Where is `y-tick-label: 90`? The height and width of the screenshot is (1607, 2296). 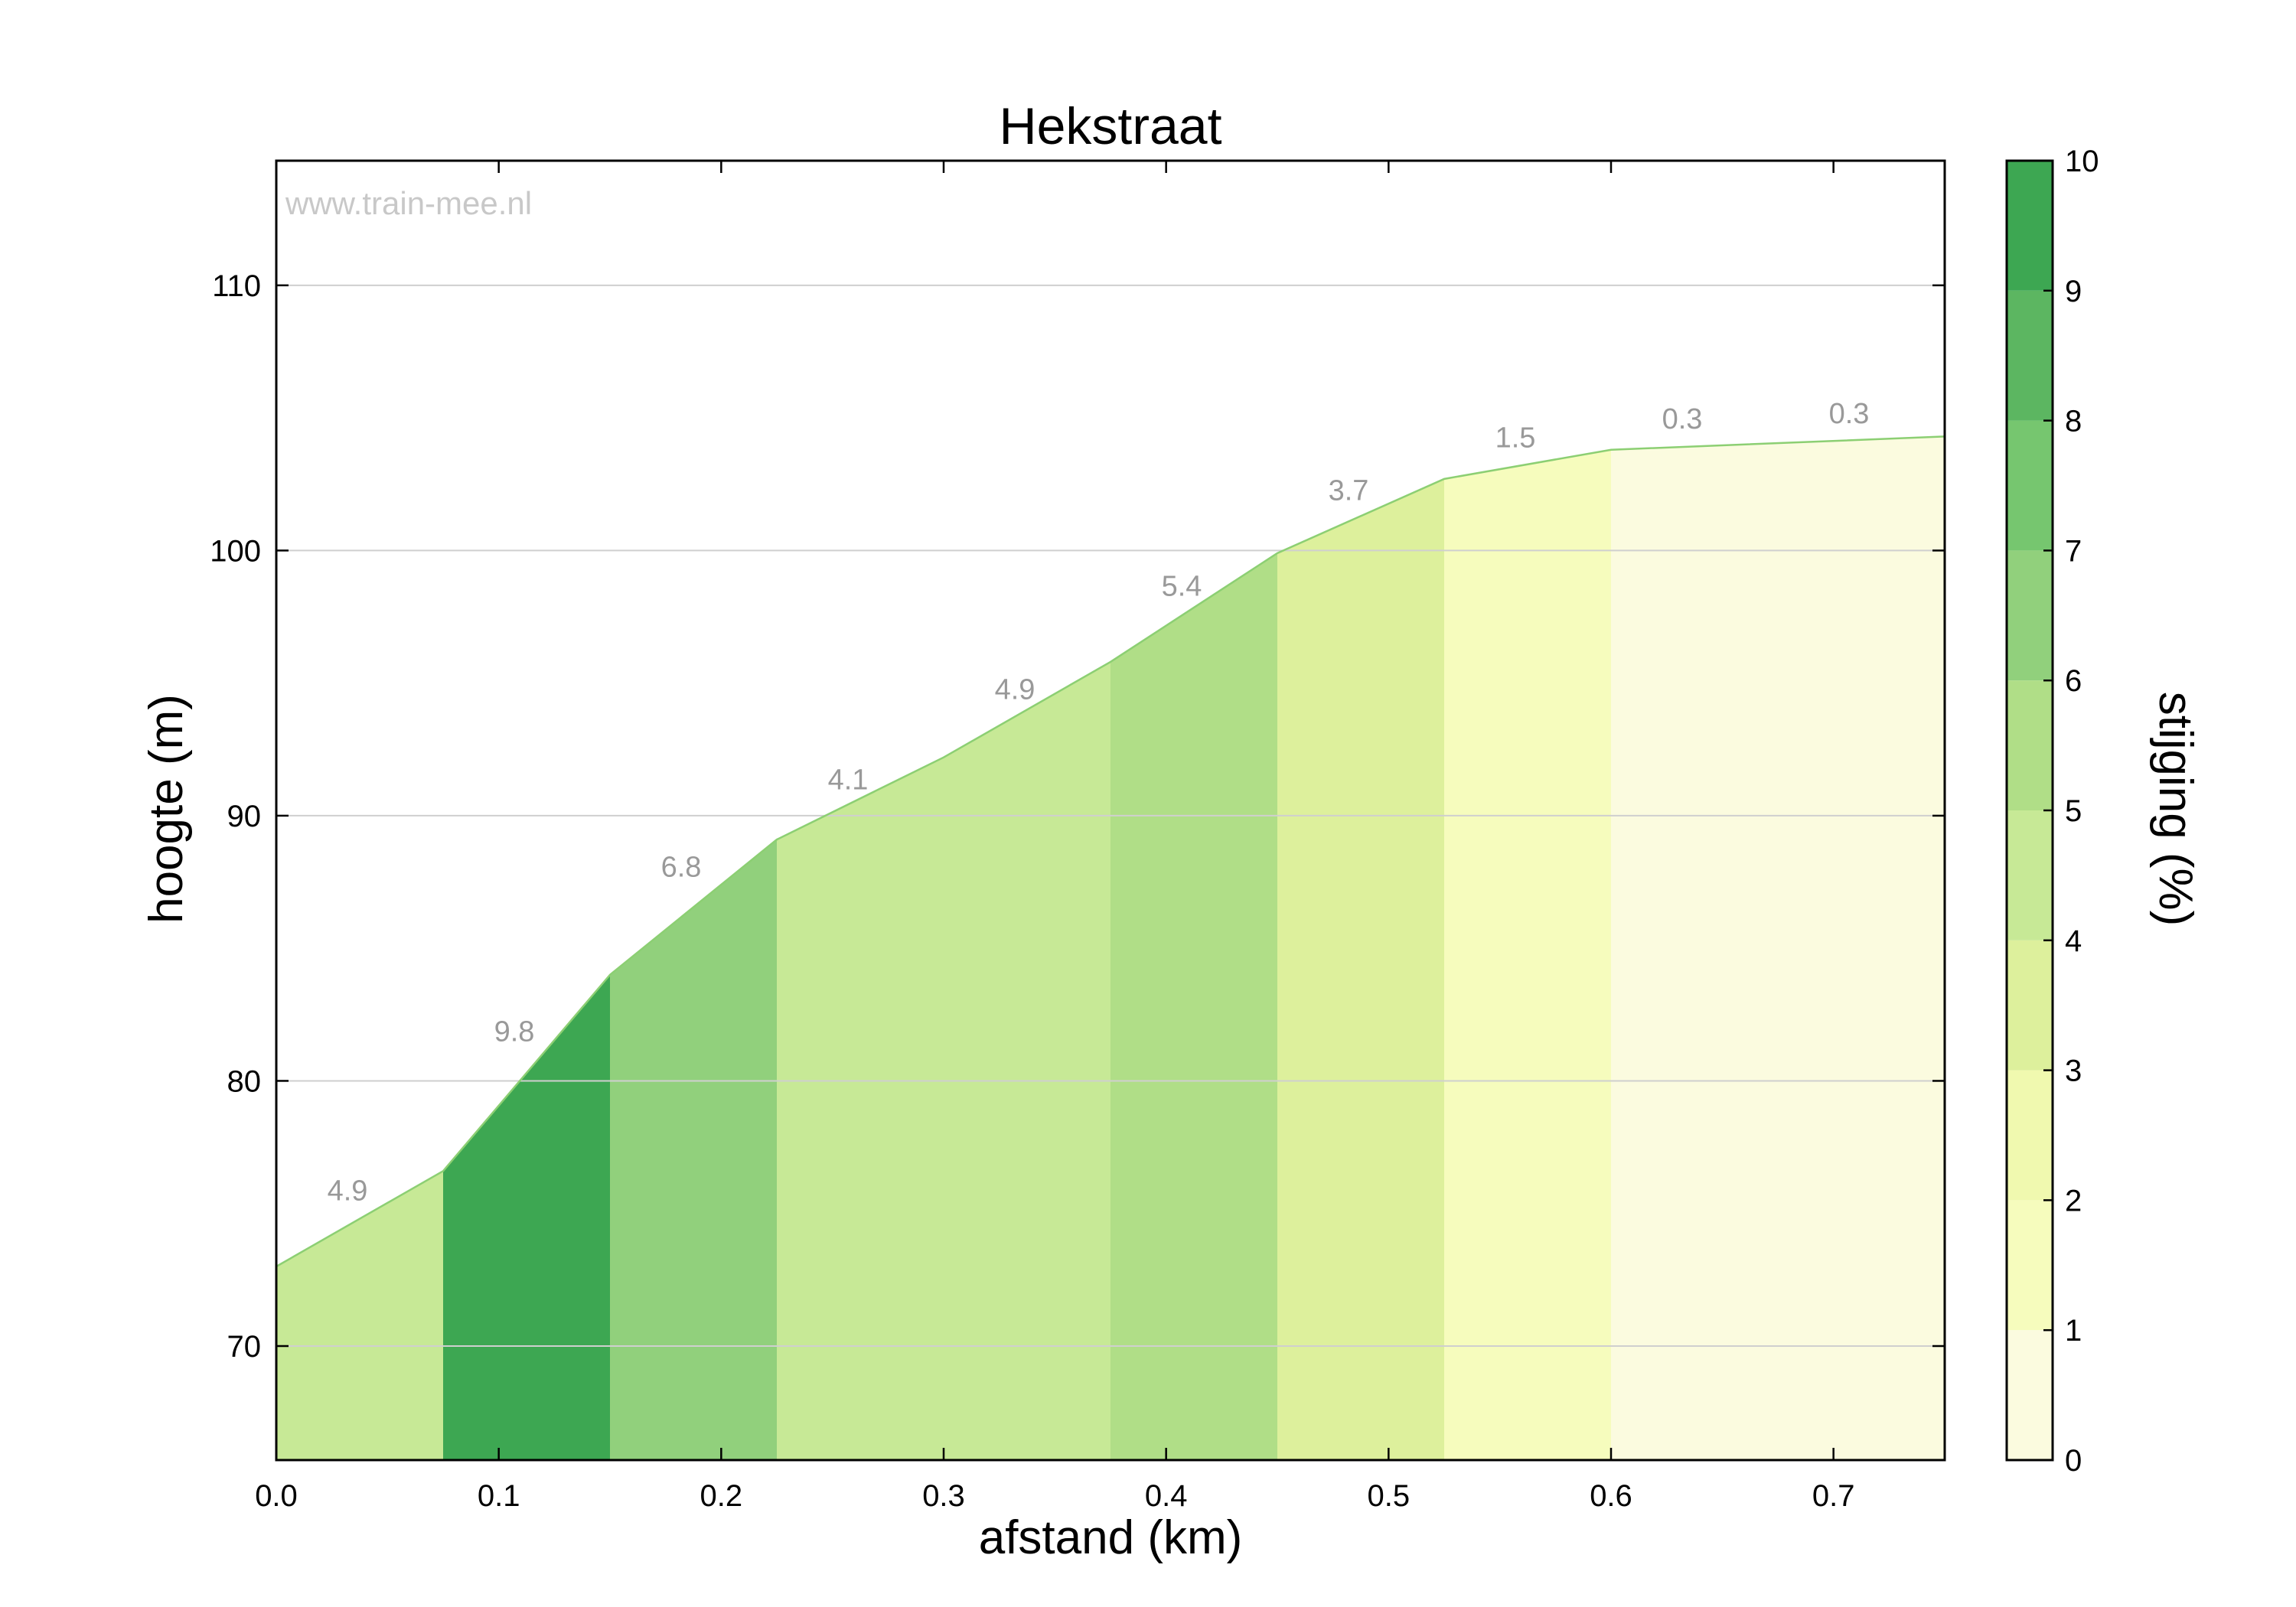 y-tick-label: 90 is located at coordinates (244, 817).